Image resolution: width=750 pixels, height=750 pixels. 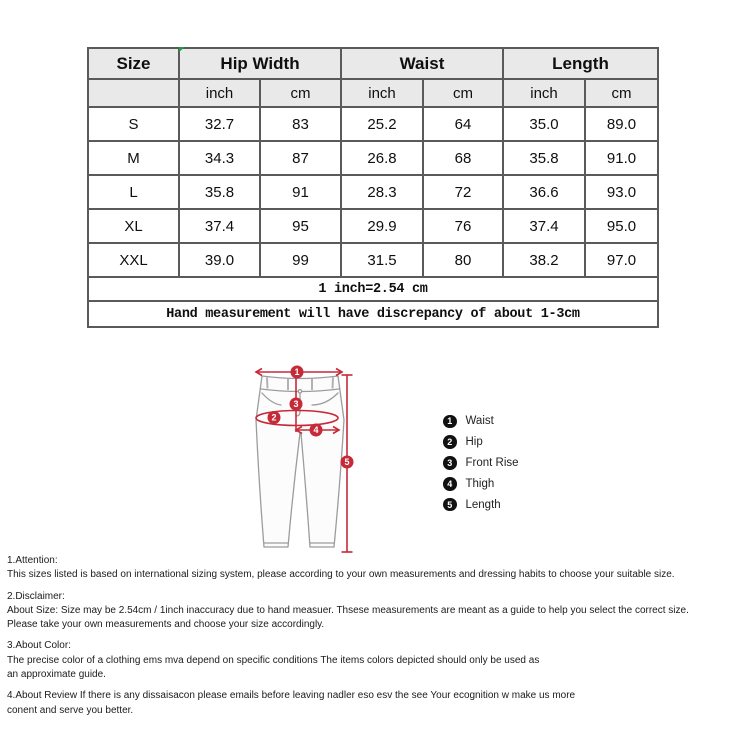 I want to click on value-cell: 26.8, so click(x=382, y=158).